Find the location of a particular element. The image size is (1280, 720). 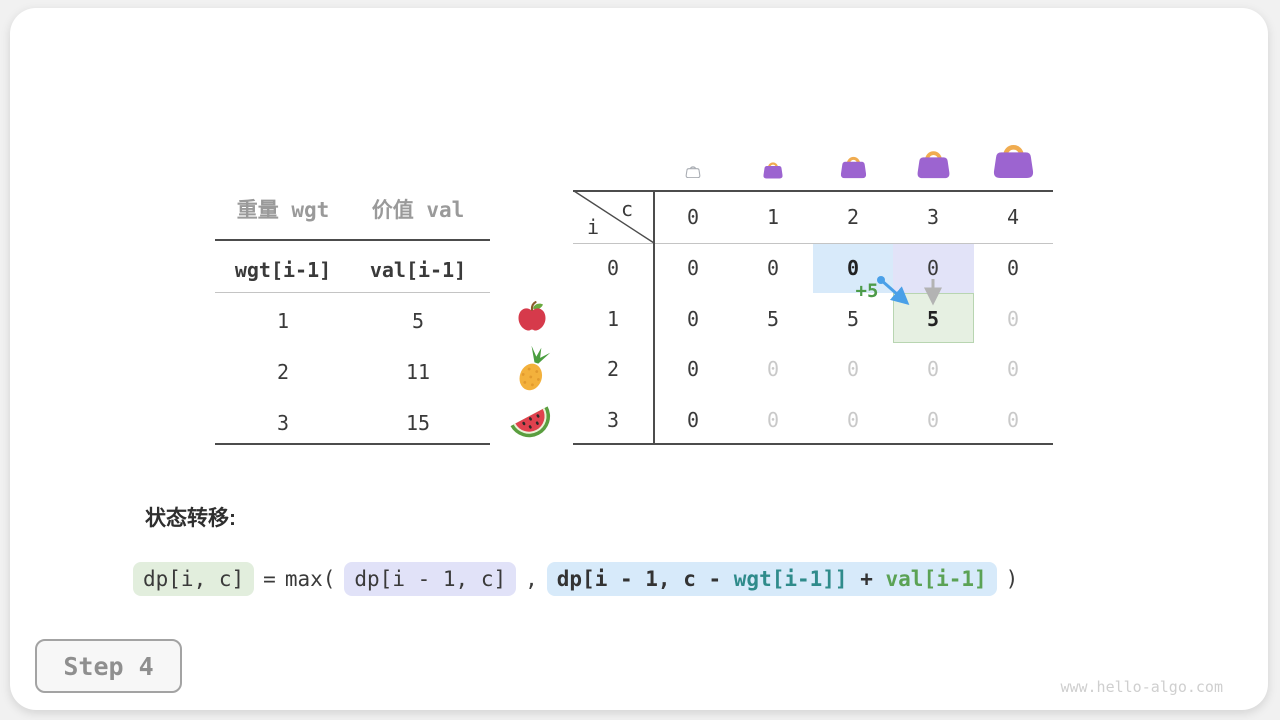

pineapple-icon is located at coordinates (535, 368).